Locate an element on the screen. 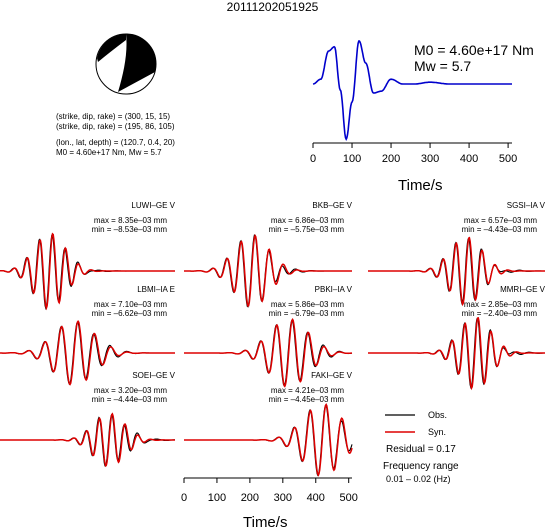 The image size is (545, 532). stf-tick-label: 300 is located at coordinates (430, 159).